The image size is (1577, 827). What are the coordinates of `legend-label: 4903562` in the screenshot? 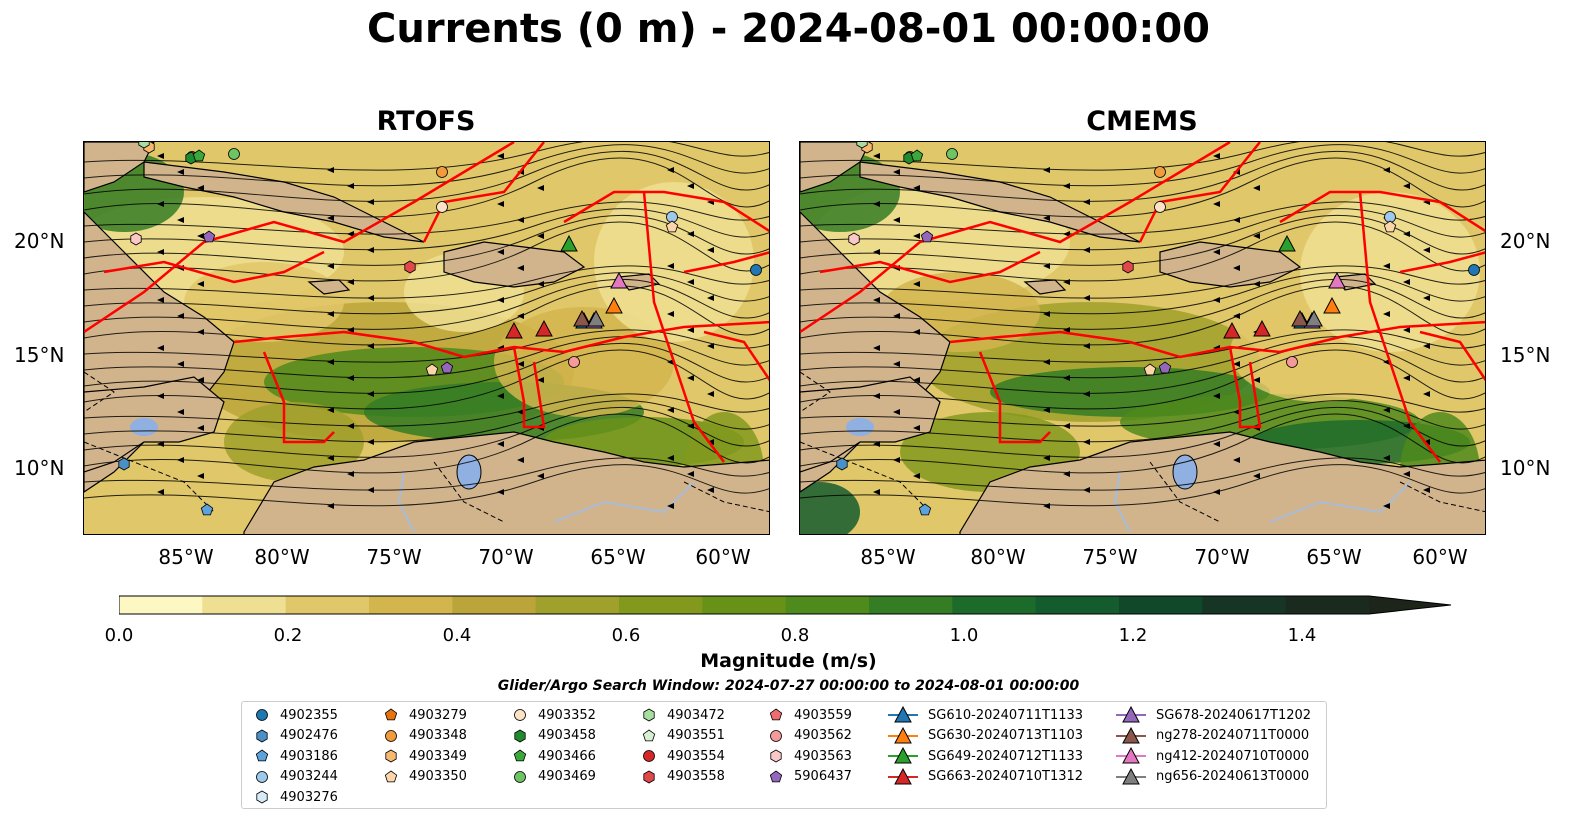 It's located at (823, 735).